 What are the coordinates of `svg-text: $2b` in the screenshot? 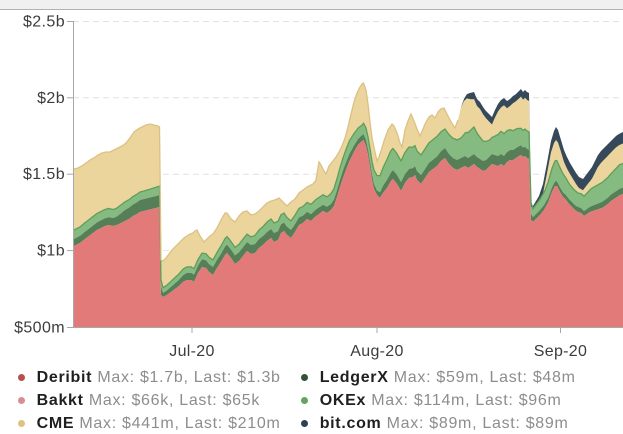 It's located at (51, 98).